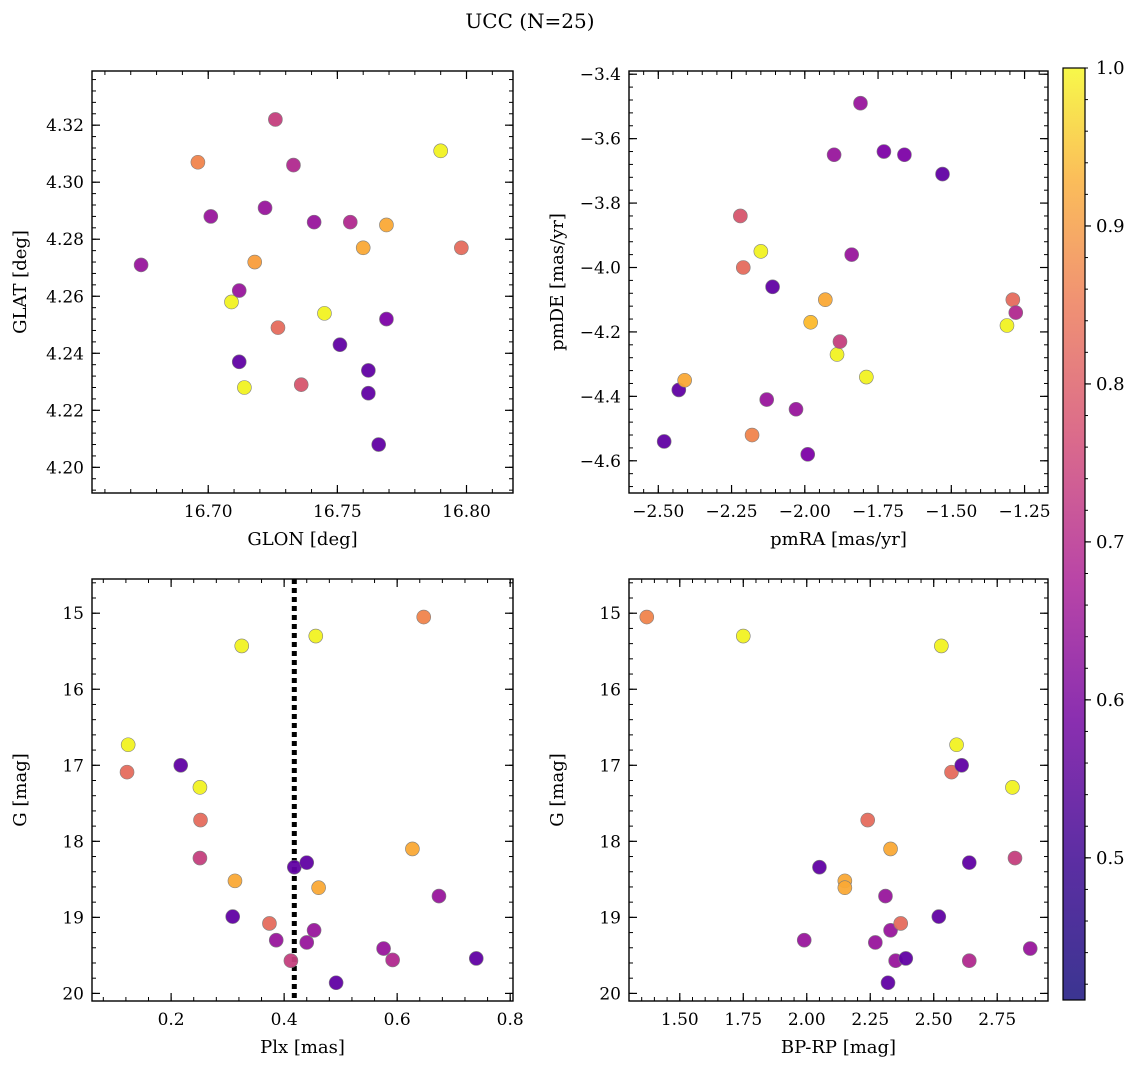 The width and height of the screenshot is (1136, 1072). Describe the element at coordinates (466, 512) in the screenshot. I see `x-tick-label: 16.80` at that location.